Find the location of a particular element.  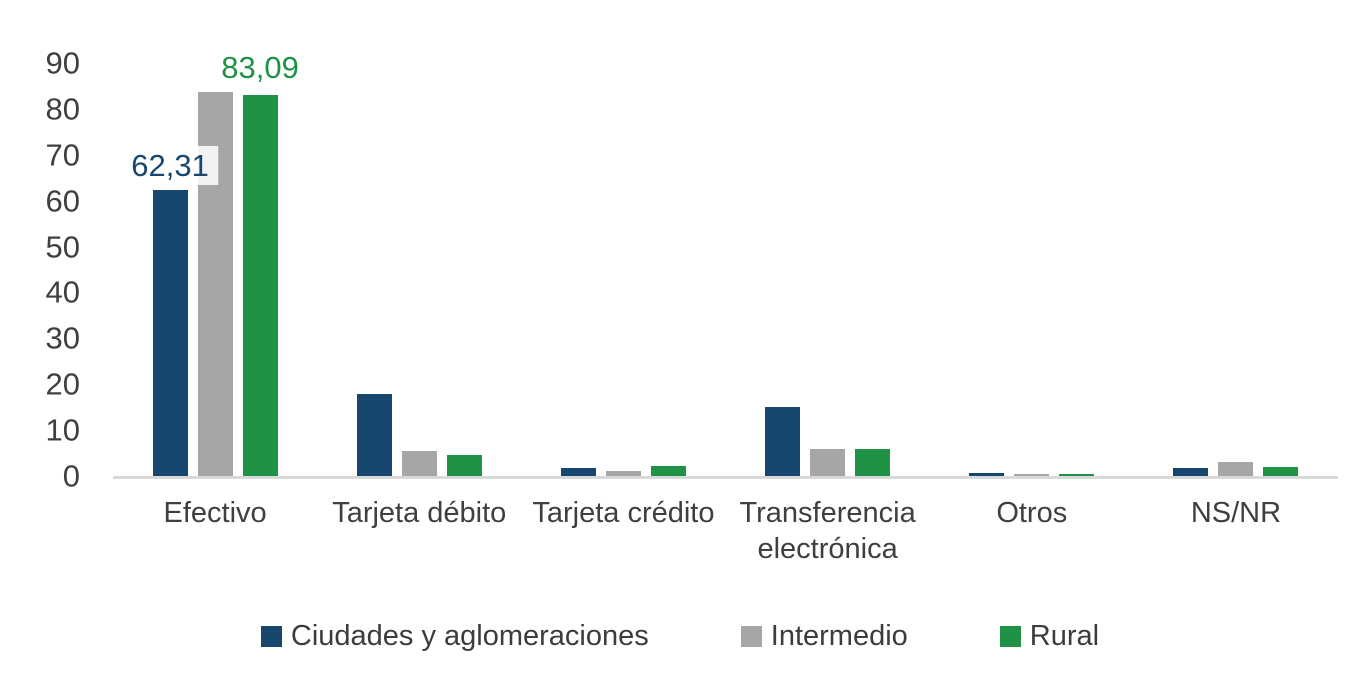

y-tick-label: 30 is located at coordinates (62, 338).